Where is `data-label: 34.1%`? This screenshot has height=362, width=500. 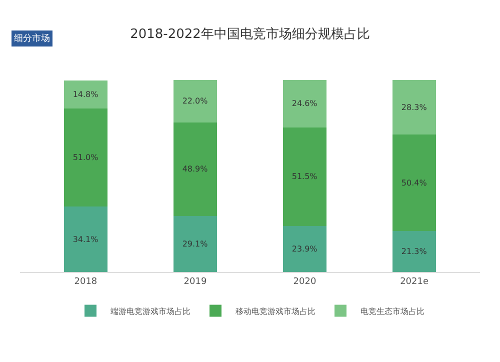 data-label: 34.1% is located at coordinates (85, 239).